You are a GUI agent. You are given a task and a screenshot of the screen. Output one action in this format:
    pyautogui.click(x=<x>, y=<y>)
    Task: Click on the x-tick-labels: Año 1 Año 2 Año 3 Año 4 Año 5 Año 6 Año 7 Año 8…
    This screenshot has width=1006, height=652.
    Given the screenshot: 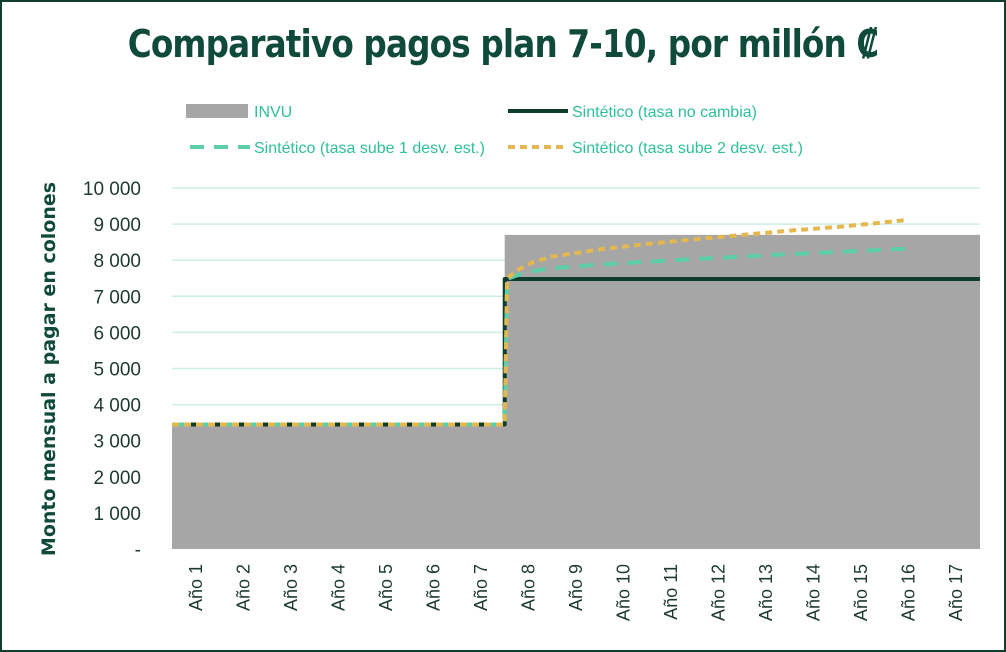 What is the action you would take?
    pyautogui.click(x=576, y=592)
    